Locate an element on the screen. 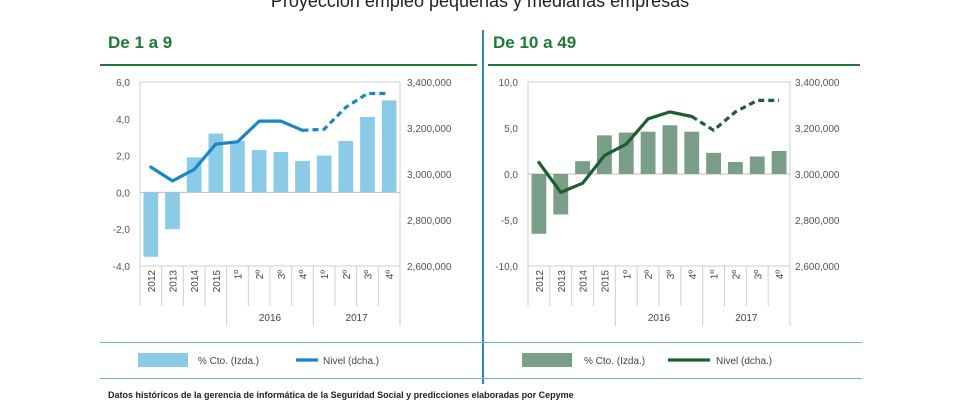 The width and height of the screenshot is (960, 400). panel-2-title-rule is located at coordinates (674, 65).